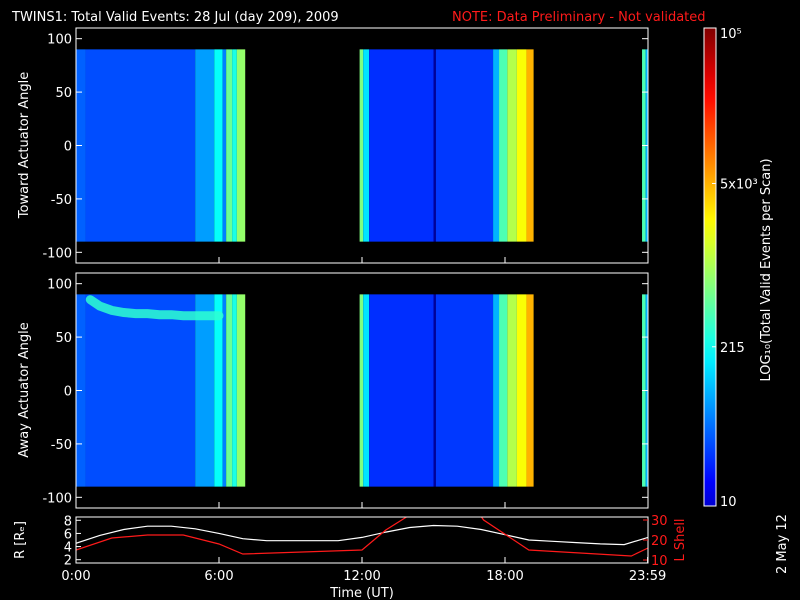 This screenshot has height=600, width=800. I want to click on colorbar-tick-label: 10, so click(728, 502).